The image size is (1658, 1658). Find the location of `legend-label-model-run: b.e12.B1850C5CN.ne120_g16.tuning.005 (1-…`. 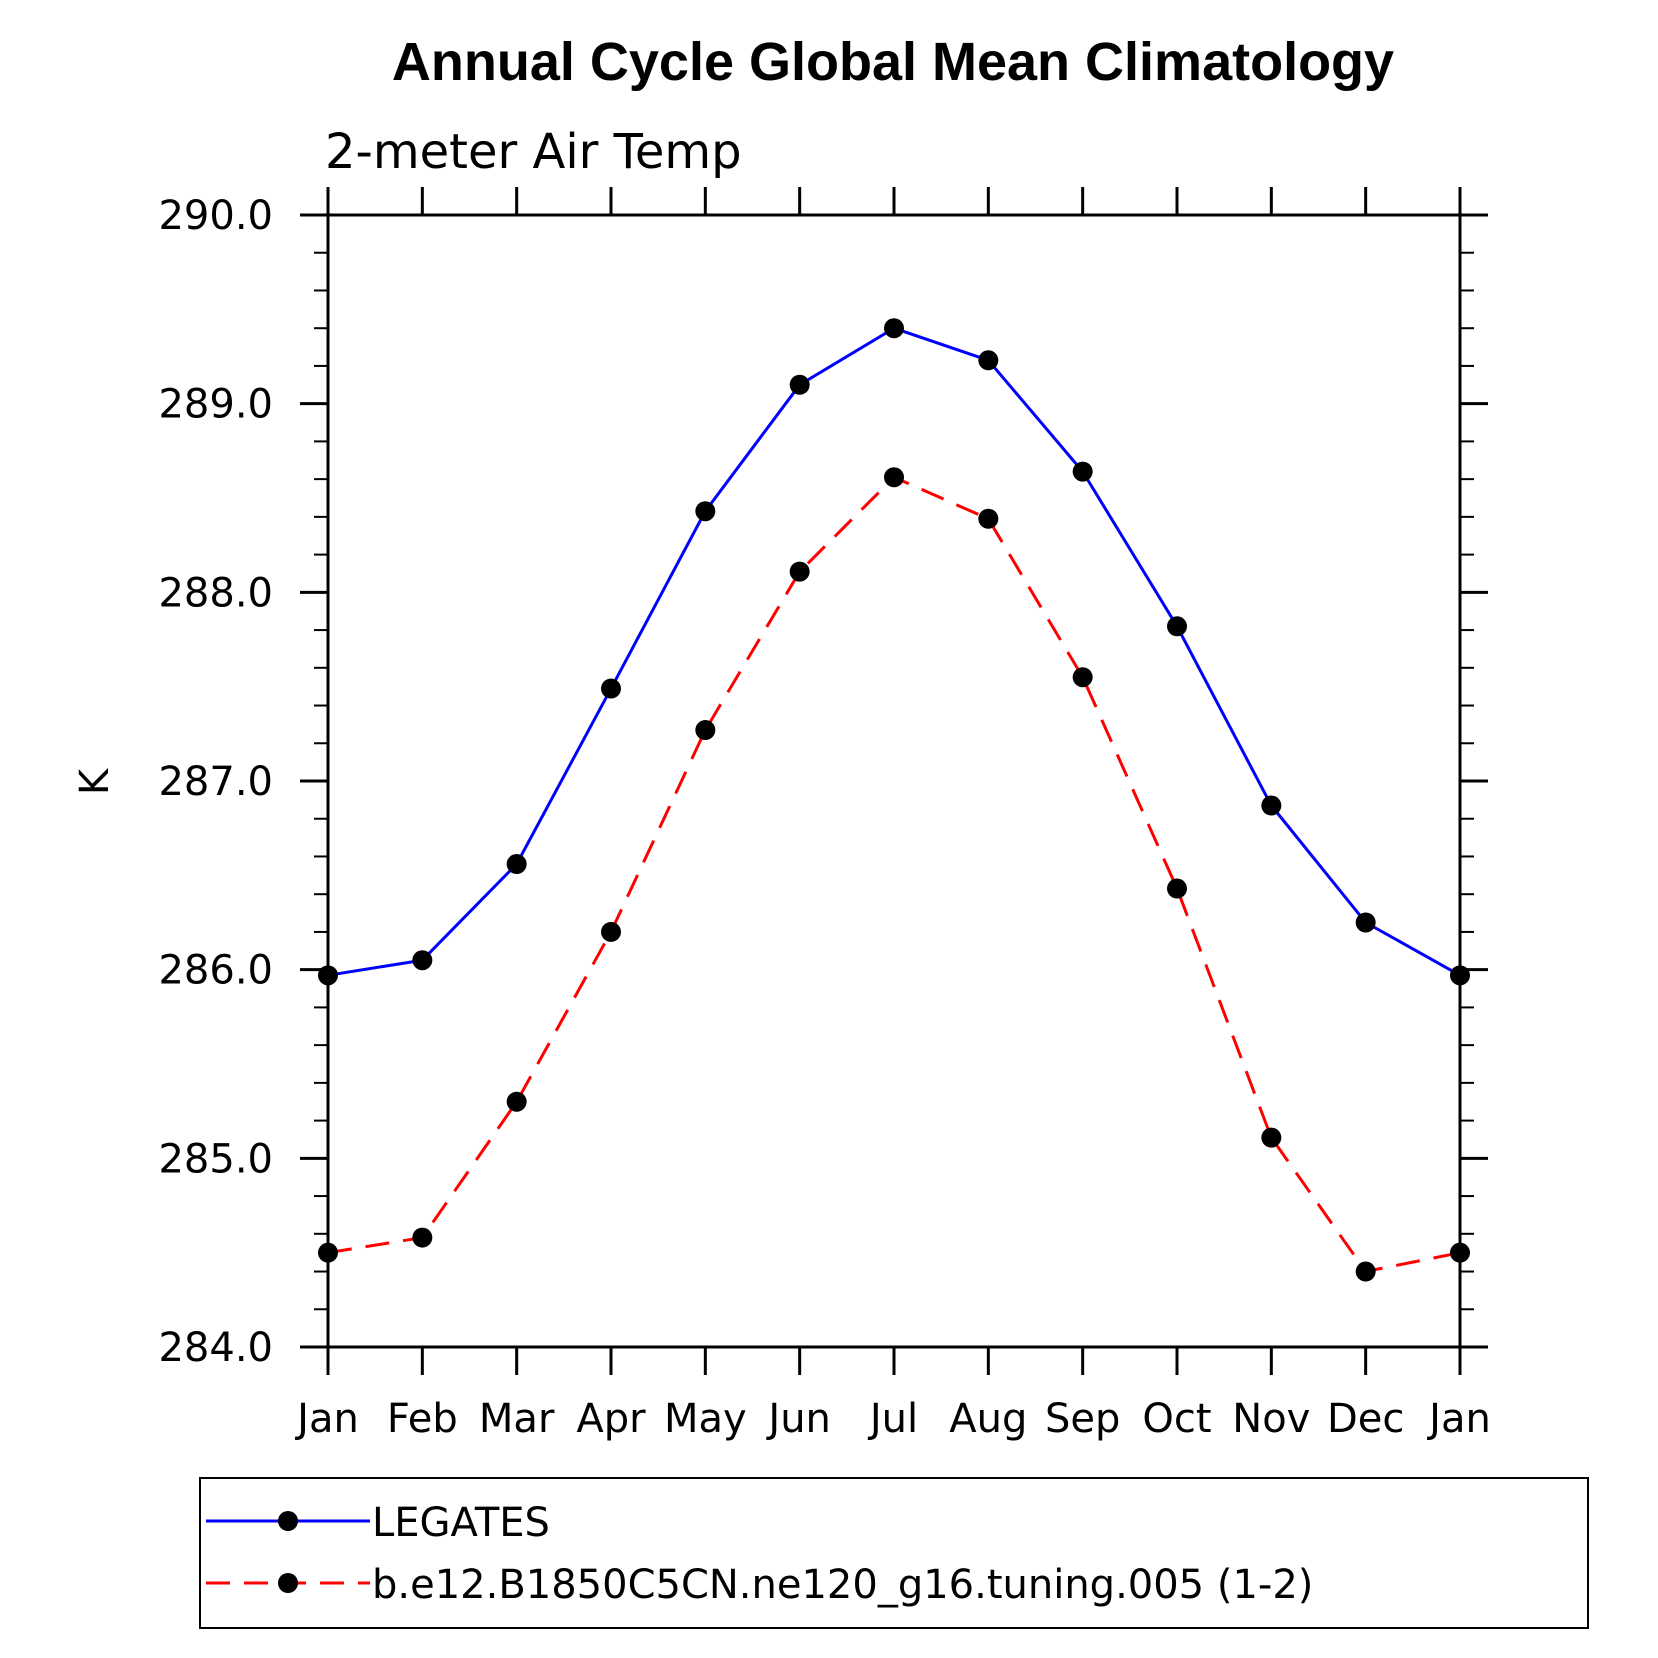

legend-label-model-run: b.e12.B1850C5CN.ne120_g16.tuning.005 (1-… is located at coordinates (842, 1585).